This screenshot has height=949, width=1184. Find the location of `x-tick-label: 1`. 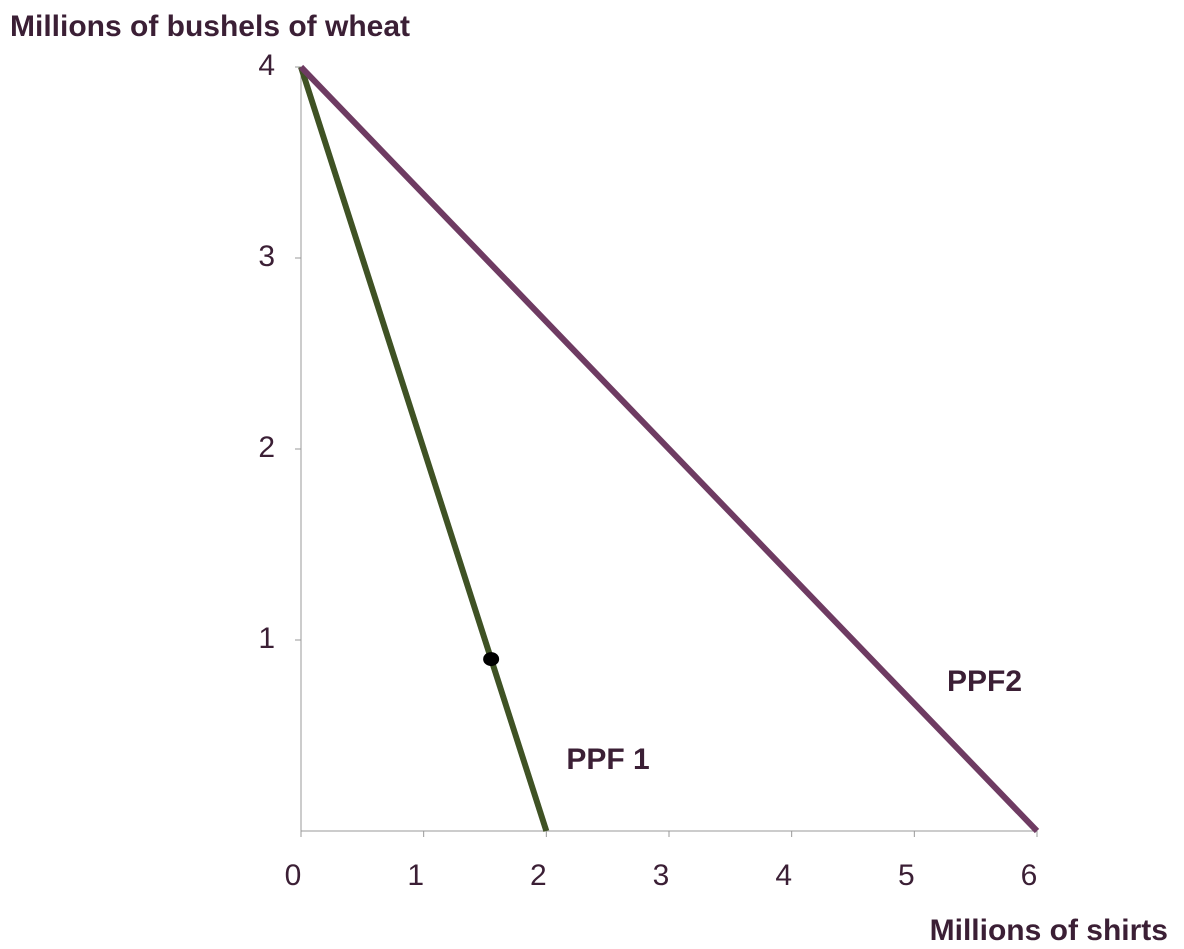

x-tick-label: 1 is located at coordinates (415, 875).